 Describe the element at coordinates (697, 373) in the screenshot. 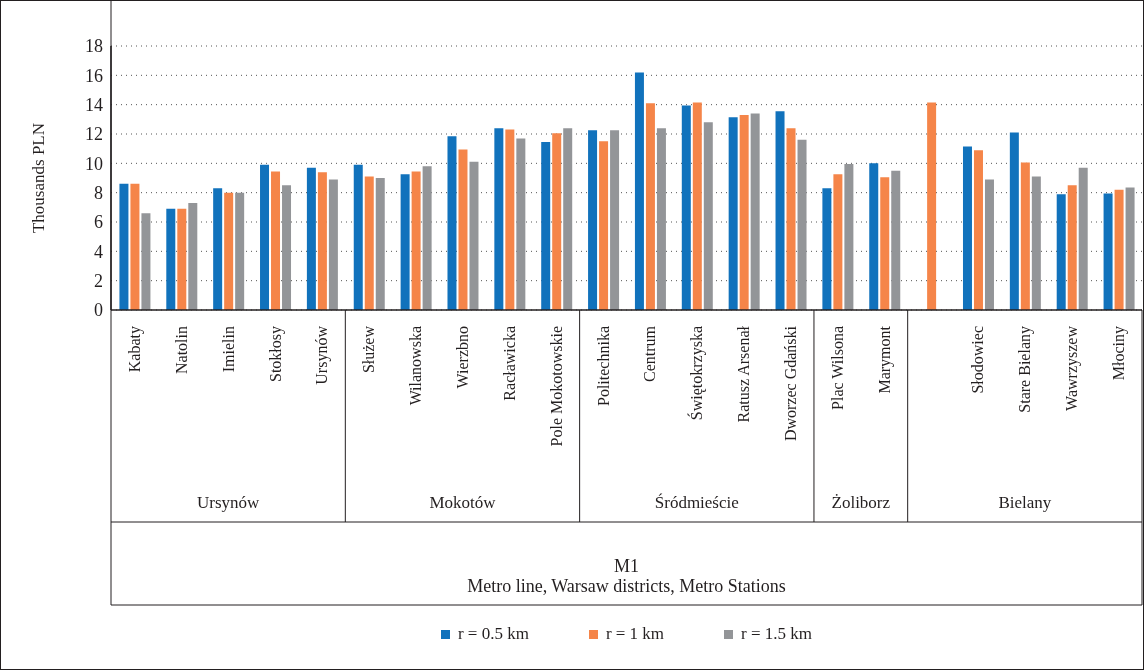

I see `x-tick-label: Świętokrzyska` at that location.